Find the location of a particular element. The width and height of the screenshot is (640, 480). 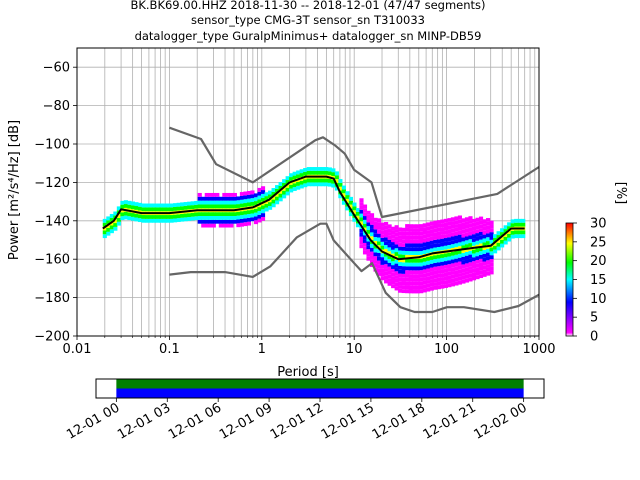

timeline-tick-label: 12-01 06 is located at coordinates (195, 421).